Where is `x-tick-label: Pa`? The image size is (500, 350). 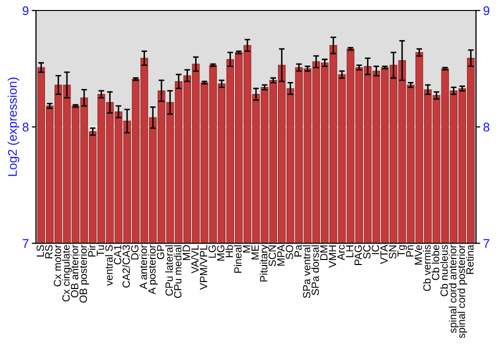
x-tick-label: Pa is located at coordinates (298, 250).